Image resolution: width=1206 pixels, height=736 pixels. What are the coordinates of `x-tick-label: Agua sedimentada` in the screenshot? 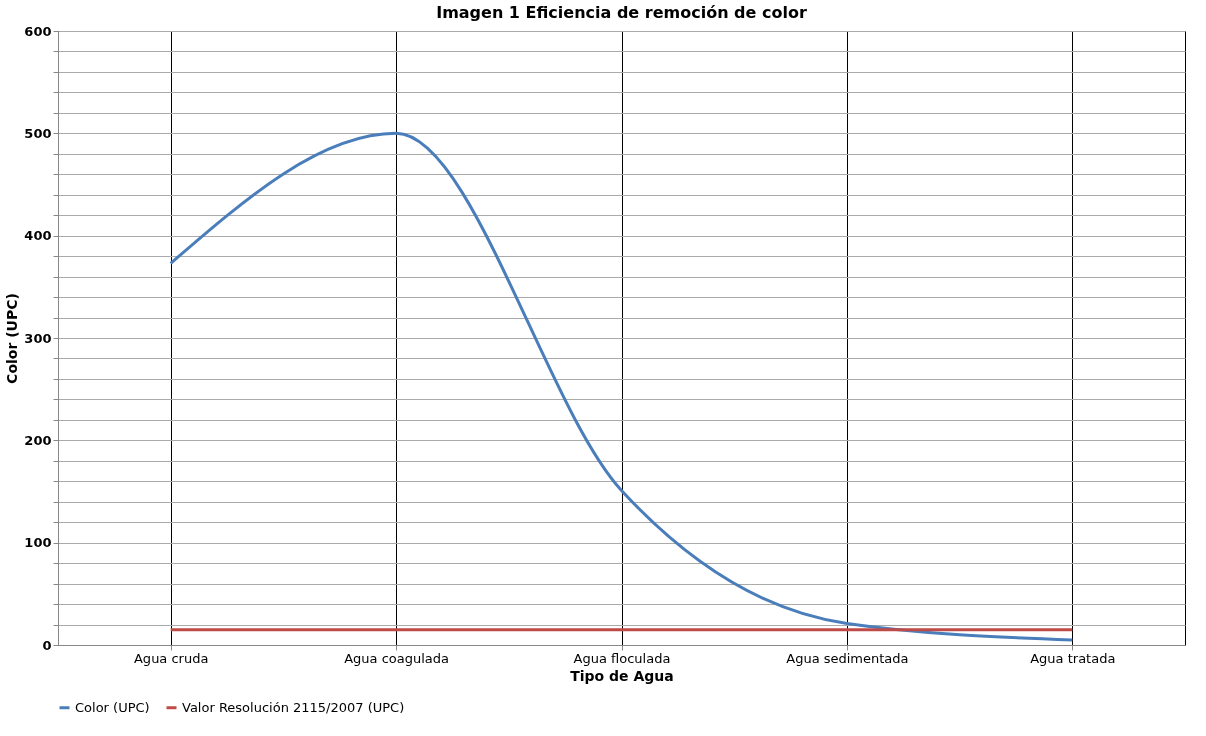 It's located at (847, 658).